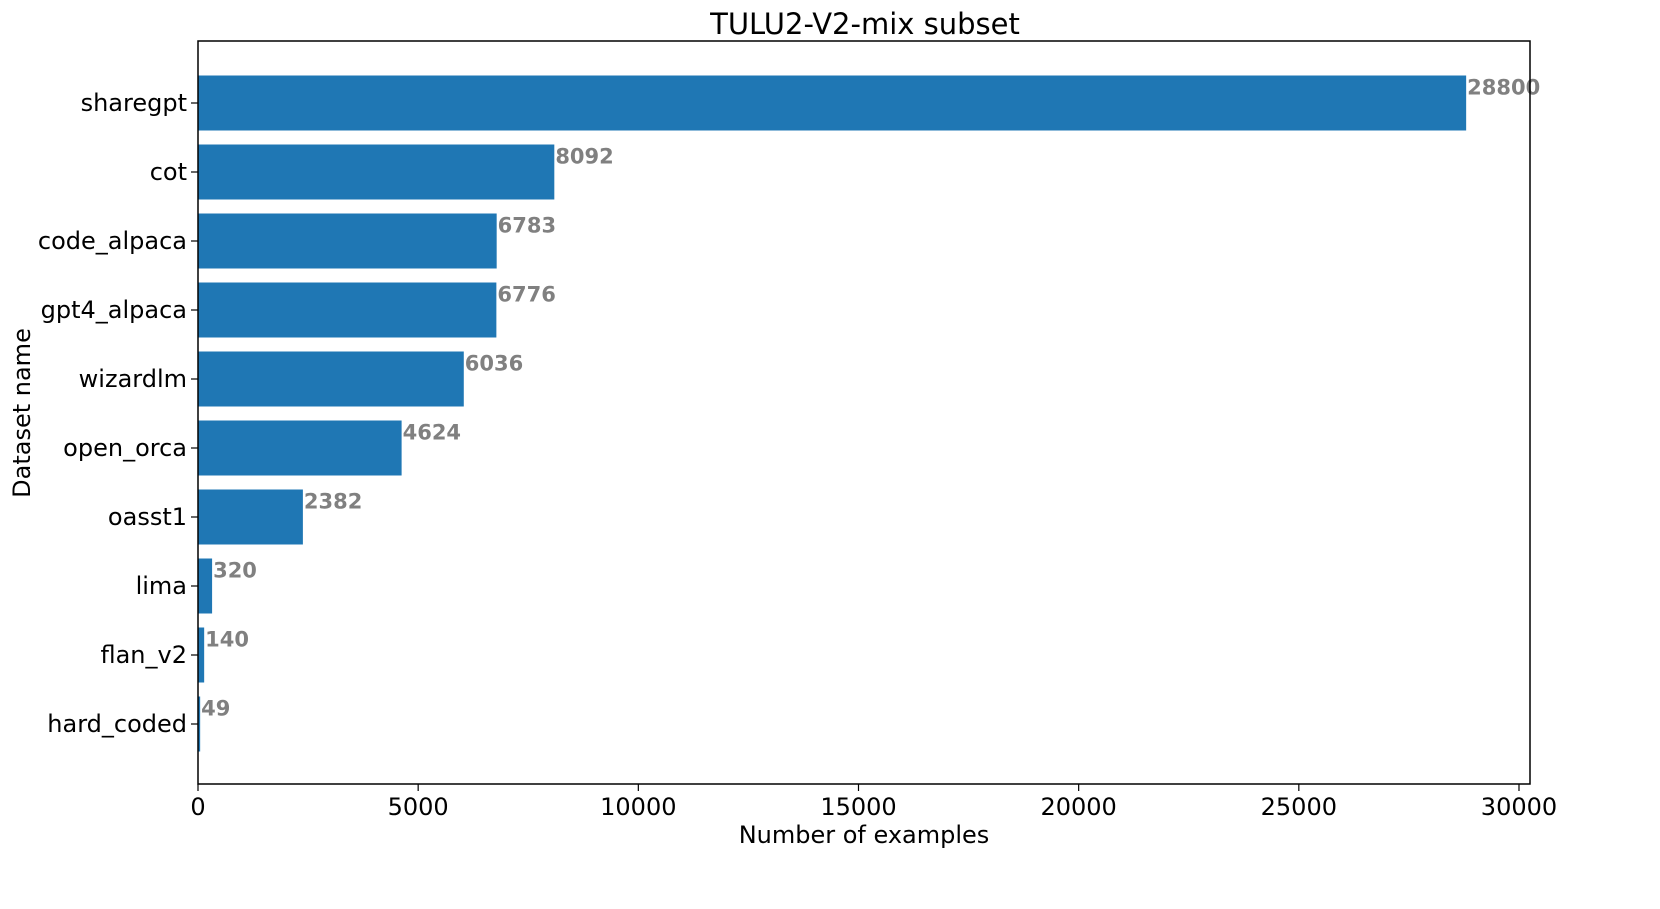 This screenshot has height=909, width=1660. Describe the element at coordinates (832, 103) in the screenshot. I see `bar-sharegpt` at that location.